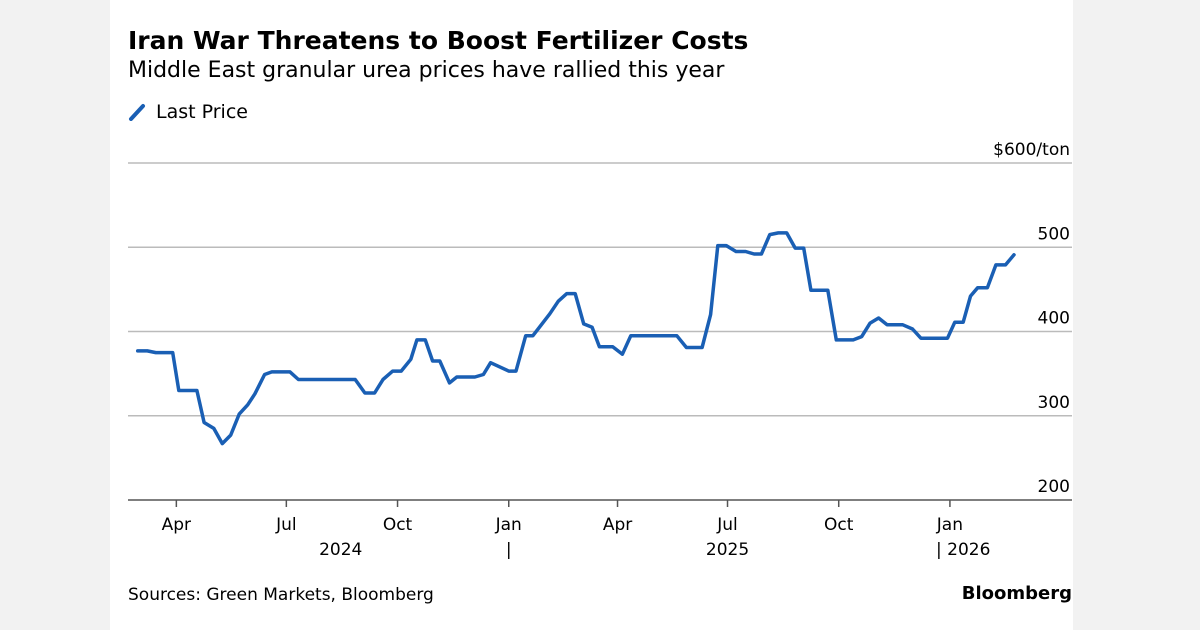 Image resolution: width=1200 pixels, height=630 pixels. I want to click on legend: Last Price, so click(188, 112).